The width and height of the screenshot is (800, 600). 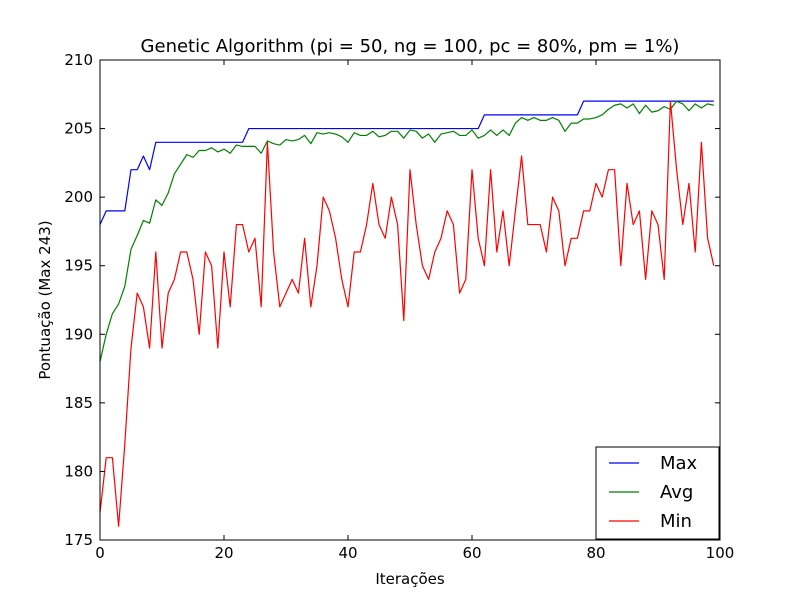 I want to click on y-axis-label: Pontuação (Max 243), so click(x=45, y=299).